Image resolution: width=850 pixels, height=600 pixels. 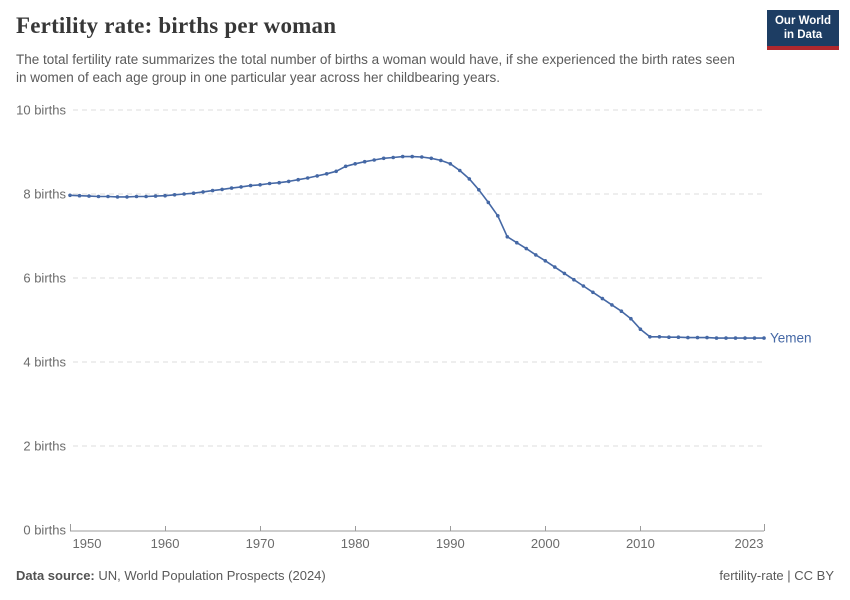 What do you see at coordinates (44, 530) in the screenshot?
I see `y-tick-label: 0 births` at bounding box center [44, 530].